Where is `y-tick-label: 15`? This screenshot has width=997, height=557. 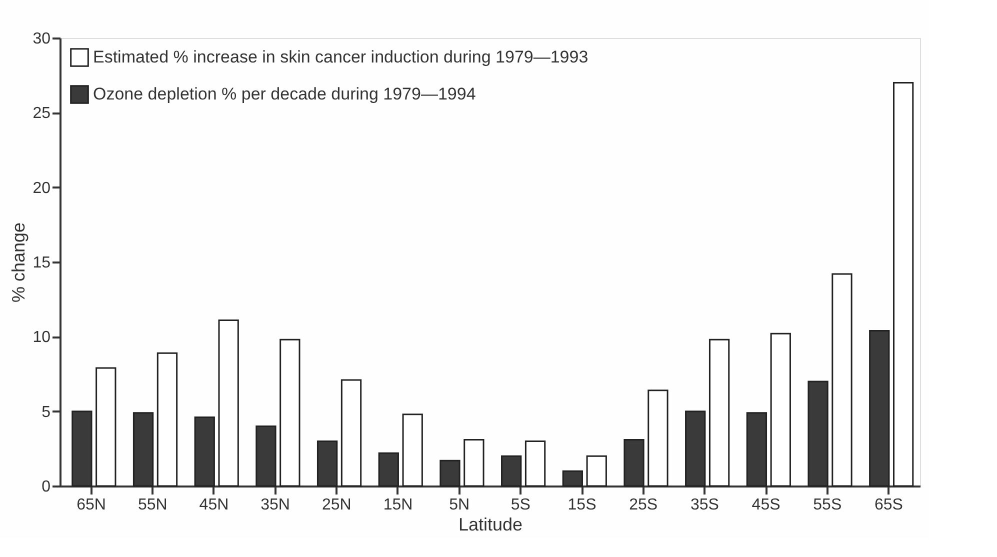 y-tick-label: 15 is located at coordinates (41, 263).